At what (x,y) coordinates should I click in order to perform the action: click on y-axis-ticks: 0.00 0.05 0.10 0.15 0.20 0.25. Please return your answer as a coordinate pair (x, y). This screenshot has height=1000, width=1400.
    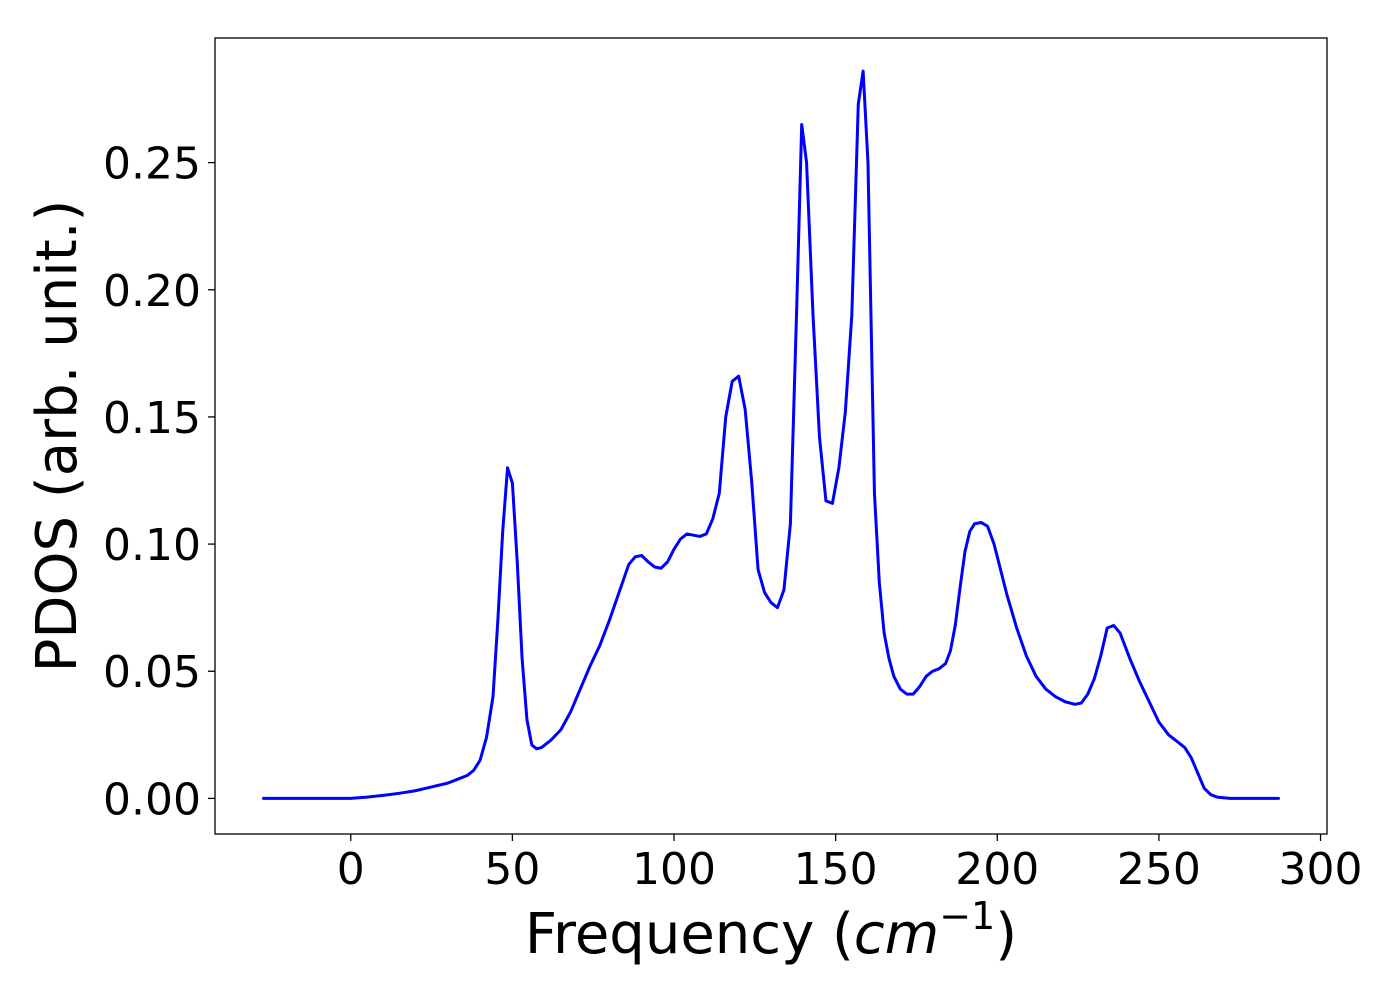
    Looking at the image, I should click on (159, 482).